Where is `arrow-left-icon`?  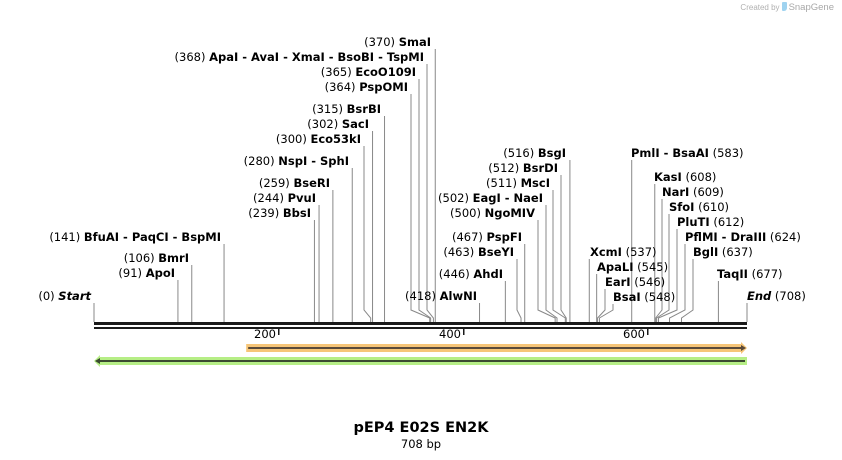
arrow-left-icon is located at coordinates (97, 361).